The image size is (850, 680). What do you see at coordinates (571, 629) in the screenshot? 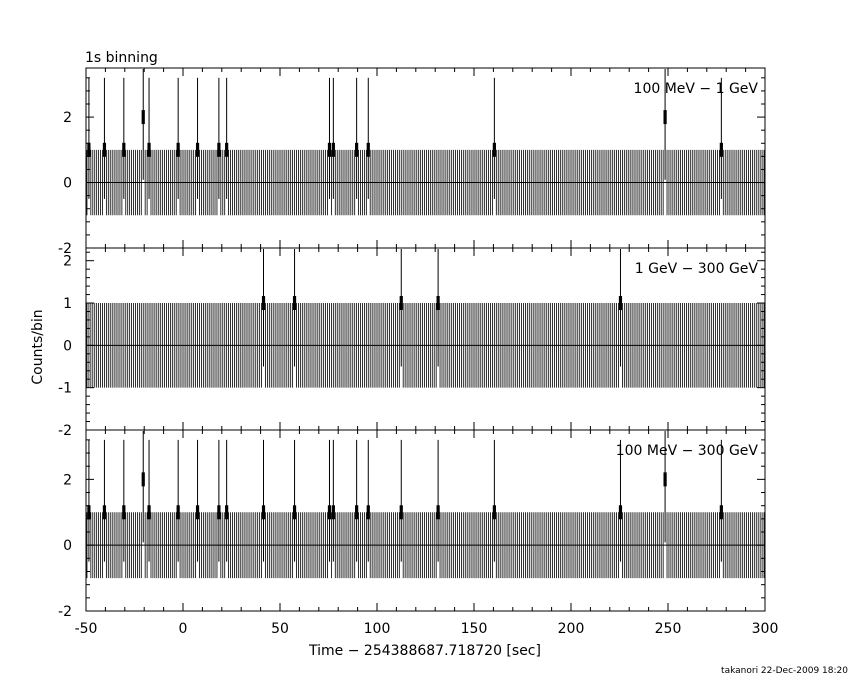
I see `x-tick-label: 200` at bounding box center [571, 629].